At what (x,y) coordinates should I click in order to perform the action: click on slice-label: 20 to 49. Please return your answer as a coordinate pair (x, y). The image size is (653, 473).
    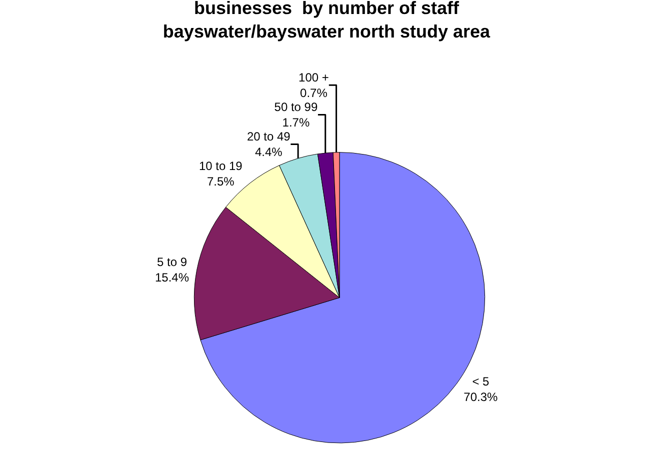
    Looking at the image, I should click on (268, 137).